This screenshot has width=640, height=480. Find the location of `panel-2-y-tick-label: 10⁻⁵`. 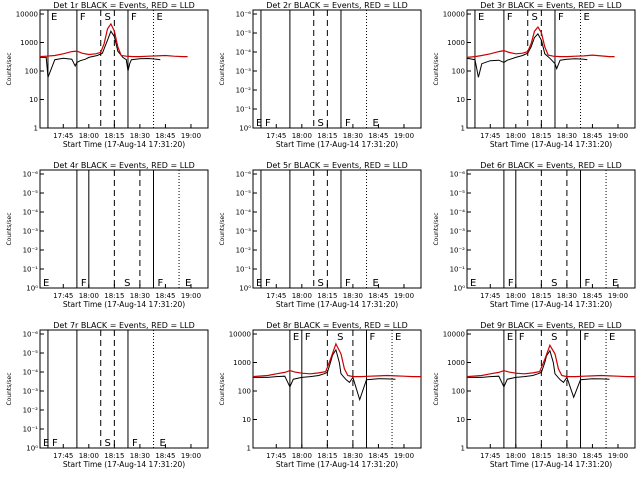

panel-2-y-tick-label: 10⁻⁵ is located at coordinates (244, 34).